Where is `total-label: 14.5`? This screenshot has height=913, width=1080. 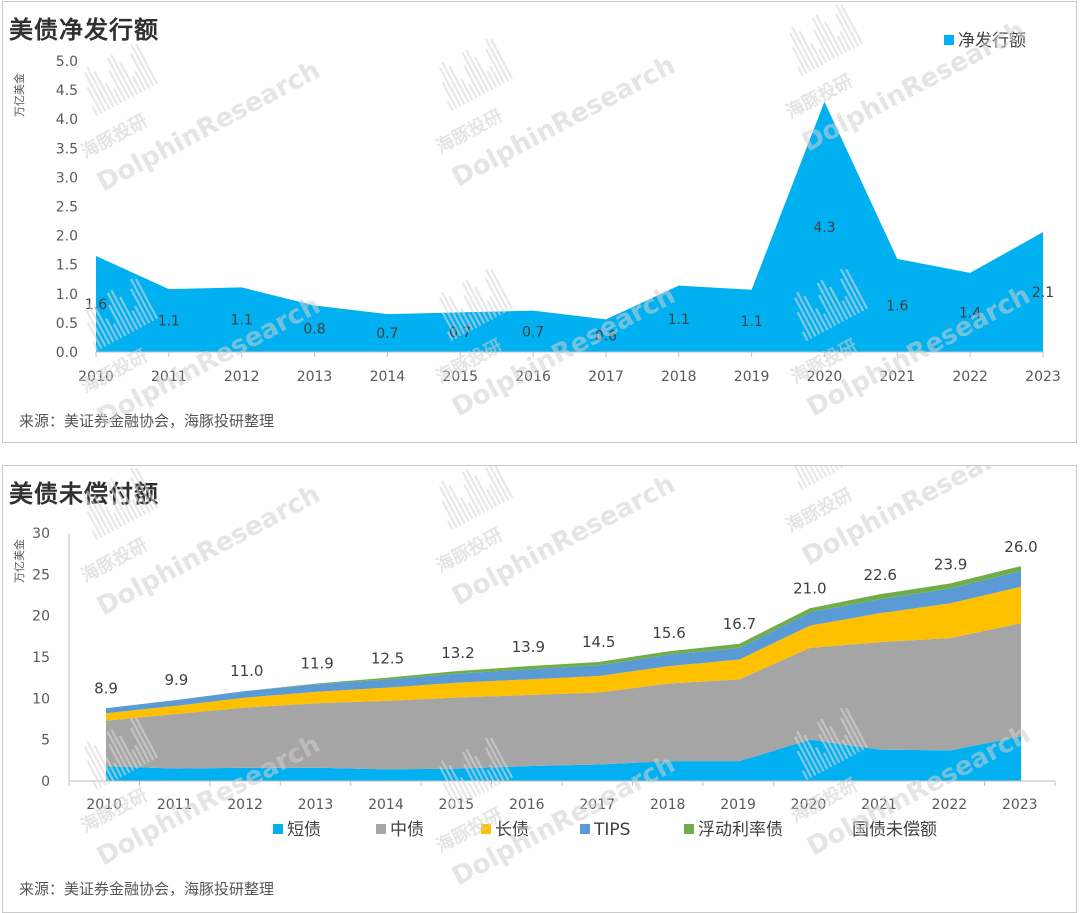
total-label: 14.5 is located at coordinates (598, 642).